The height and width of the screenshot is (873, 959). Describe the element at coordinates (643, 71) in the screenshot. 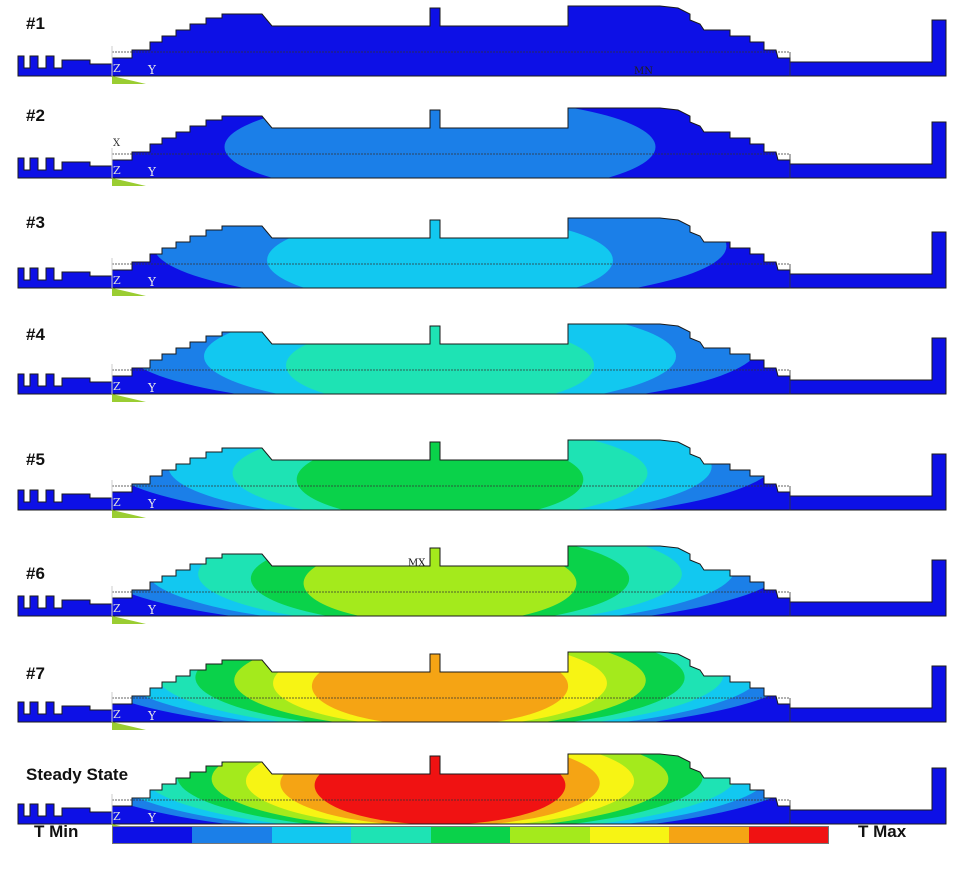

I see `marker-label-mn: MN` at that location.